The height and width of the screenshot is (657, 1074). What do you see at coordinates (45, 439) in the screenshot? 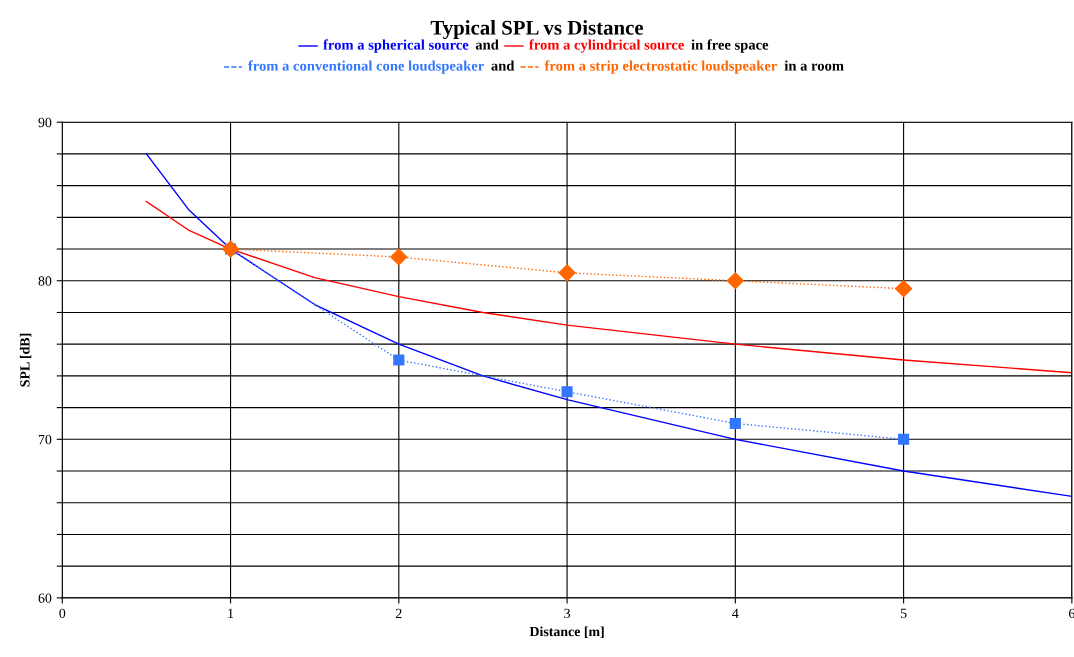
I see `y-tick-label: 70` at bounding box center [45, 439].